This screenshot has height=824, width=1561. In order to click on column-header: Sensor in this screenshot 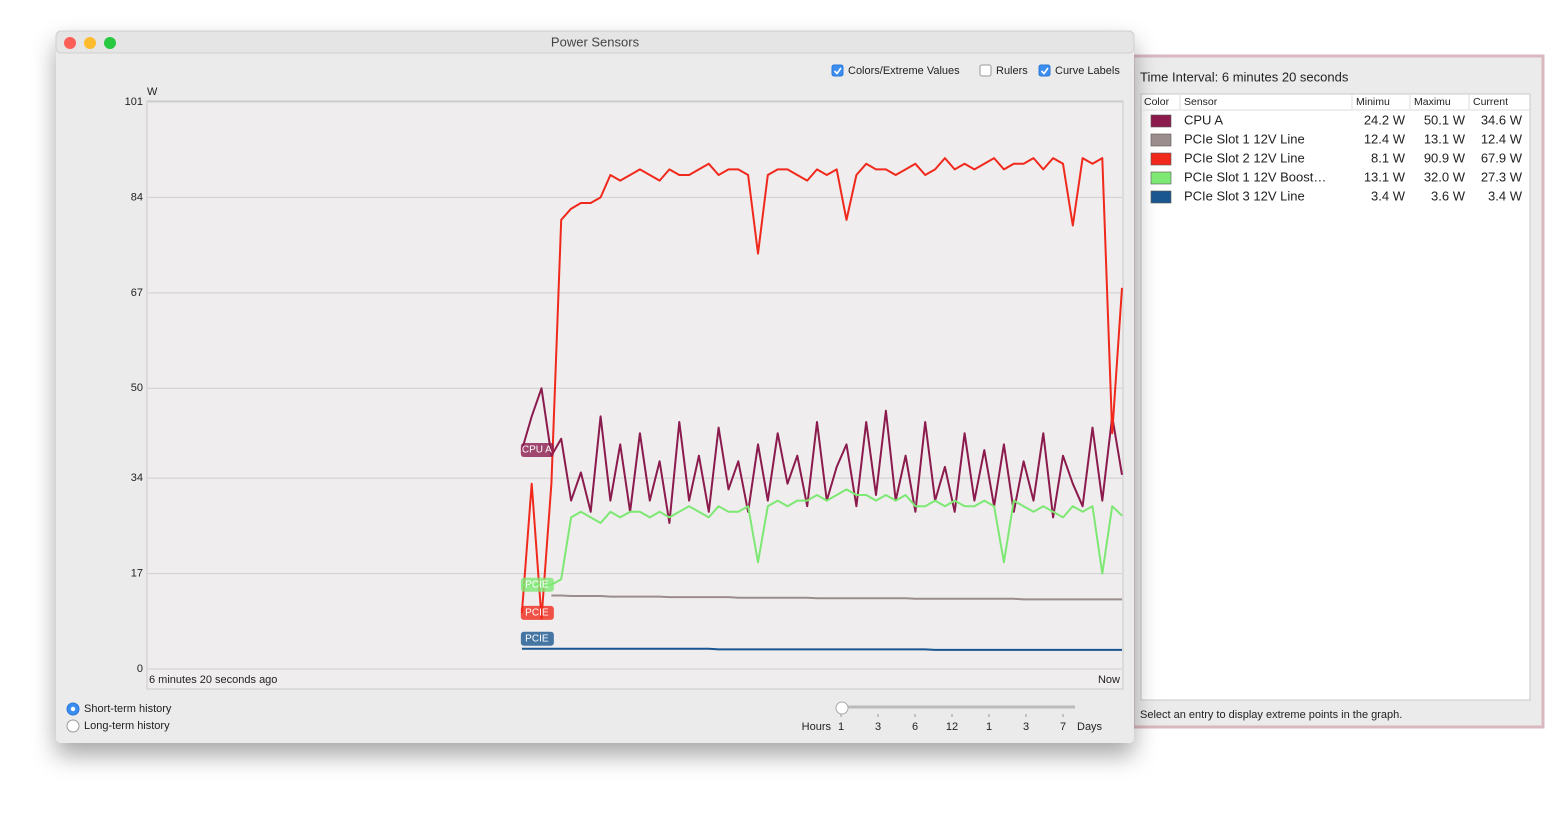, I will do `click(1201, 102)`.